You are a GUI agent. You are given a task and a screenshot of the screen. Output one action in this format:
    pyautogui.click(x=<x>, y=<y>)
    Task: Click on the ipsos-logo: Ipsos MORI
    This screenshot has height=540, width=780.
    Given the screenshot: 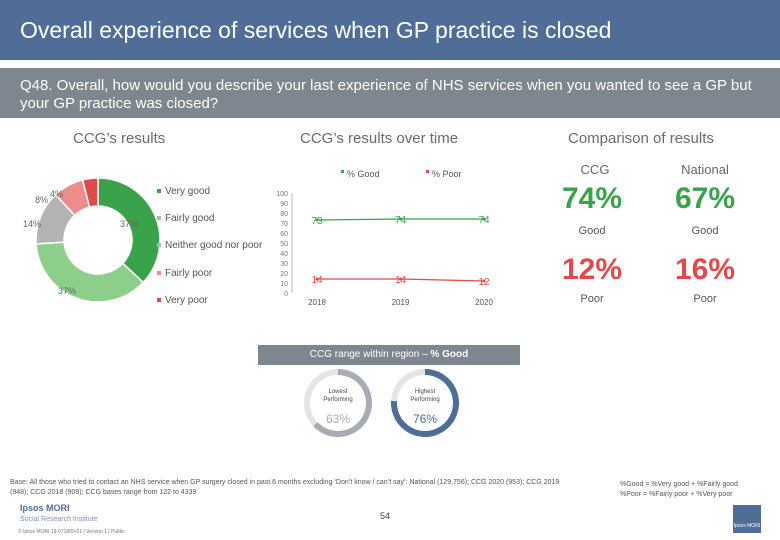 What is the action you would take?
    pyautogui.click(x=747, y=519)
    